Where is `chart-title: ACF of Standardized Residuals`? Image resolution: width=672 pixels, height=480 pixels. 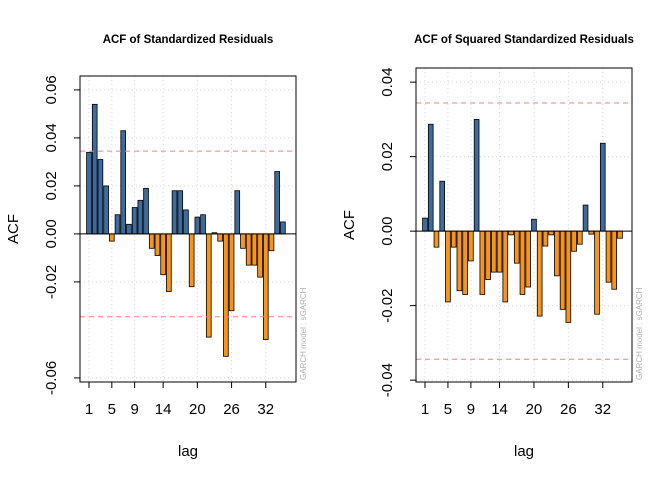
chart-title: ACF of Standardized Residuals is located at coordinates (188, 40).